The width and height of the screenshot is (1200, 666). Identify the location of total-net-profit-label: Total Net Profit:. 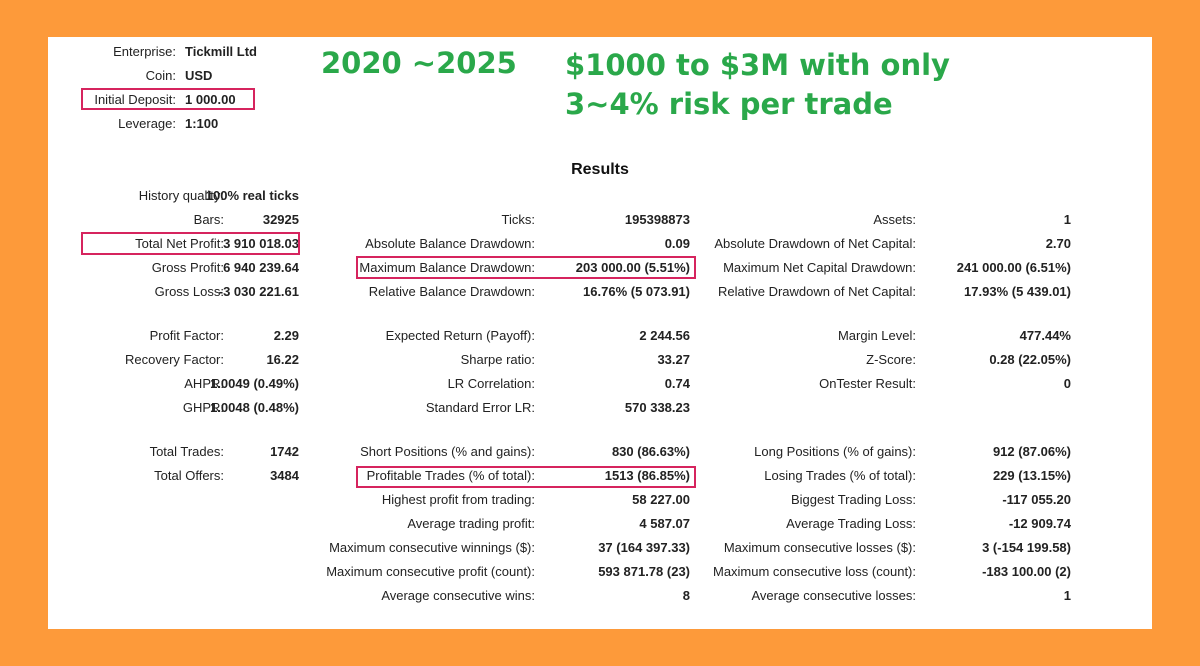
(179, 243).